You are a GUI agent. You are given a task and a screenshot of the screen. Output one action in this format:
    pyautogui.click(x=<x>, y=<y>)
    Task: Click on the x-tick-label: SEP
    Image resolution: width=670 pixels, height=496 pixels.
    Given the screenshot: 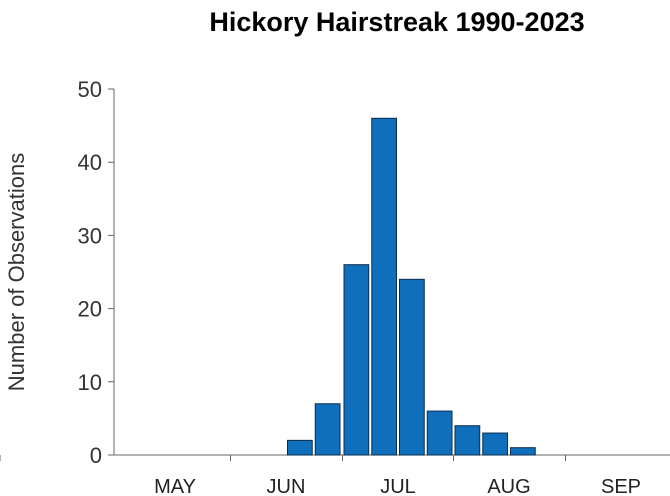 What is the action you would take?
    pyautogui.click(x=621, y=486)
    